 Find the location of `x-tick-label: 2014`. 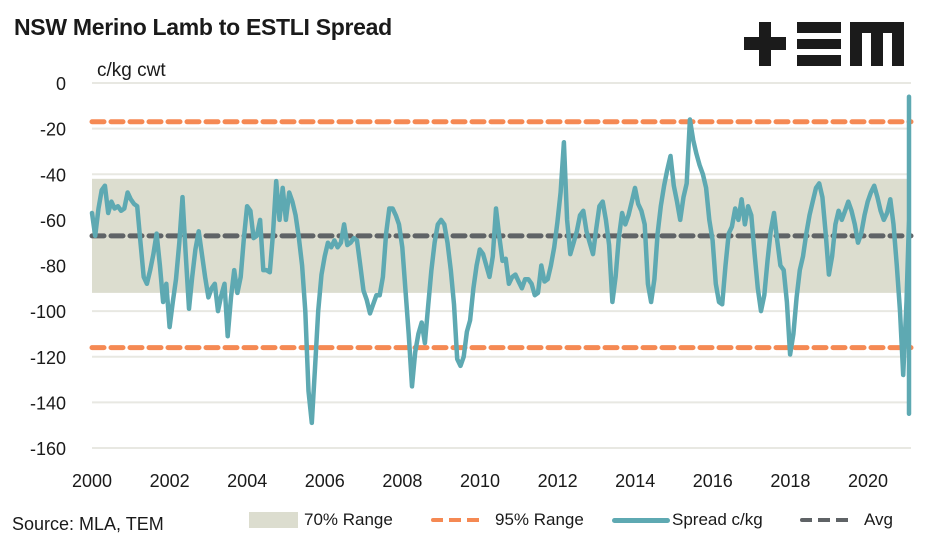

x-tick-label: 2014 is located at coordinates (635, 481).